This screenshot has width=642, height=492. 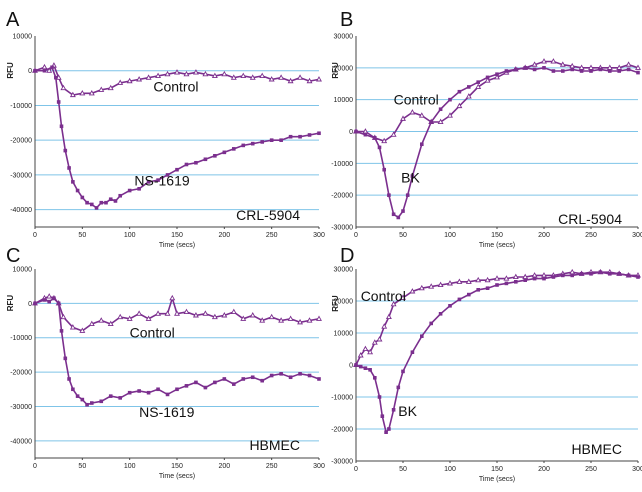 What do you see at coordinates (177, 313) in the screenshot?
I see `series-control` at bounding box center [177, 313].